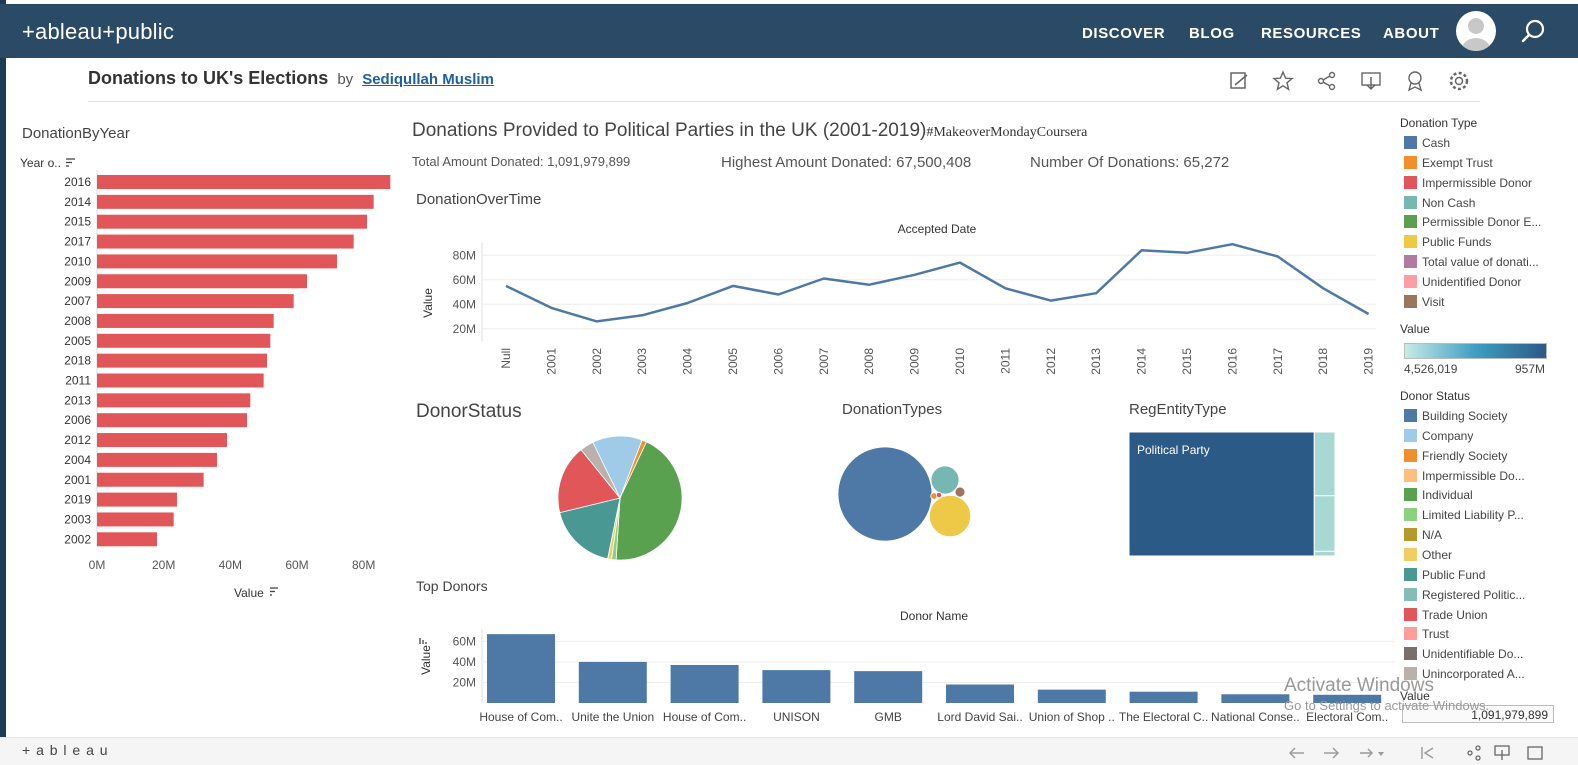  What do you see at coordinates (1124, 33) in the screenshot?
I see `nav-discover: DISCOVER` at bounding box center [1124, 33].